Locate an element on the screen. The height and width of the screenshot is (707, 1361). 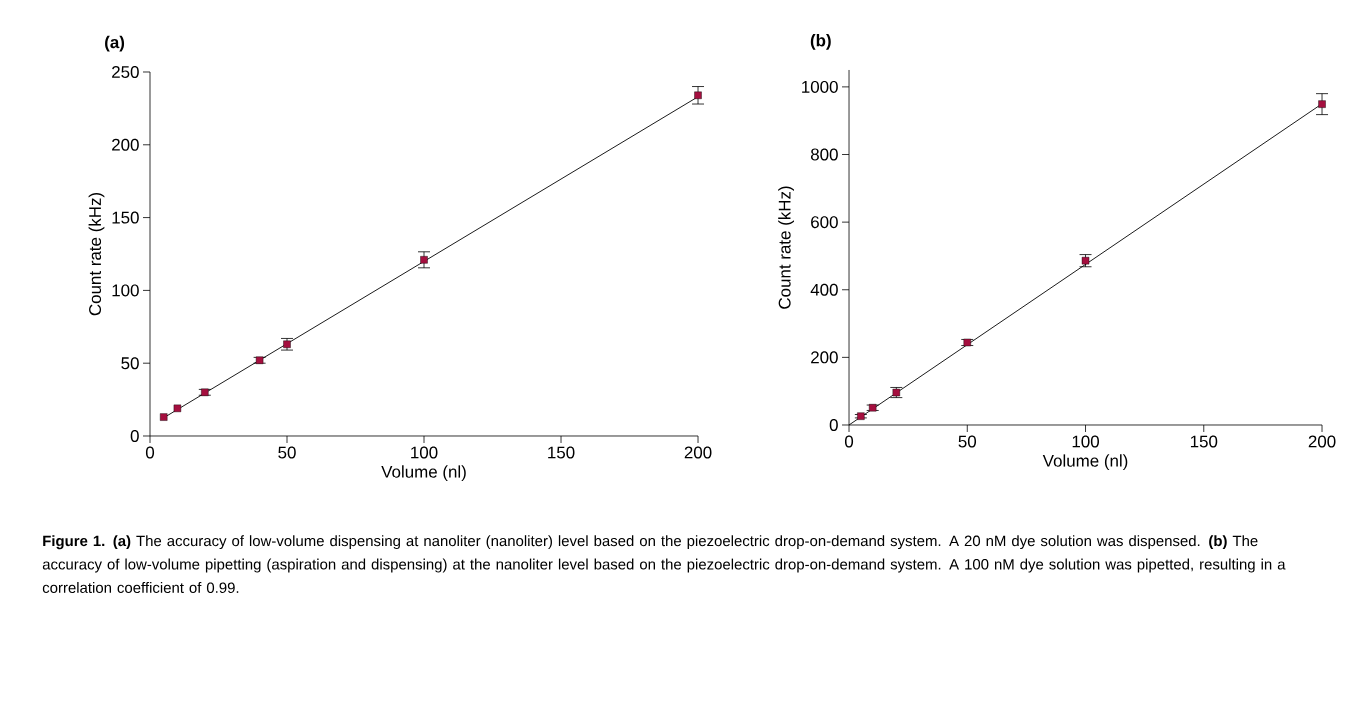
y-tick-label: 50 is located at coordinates (130, 363).